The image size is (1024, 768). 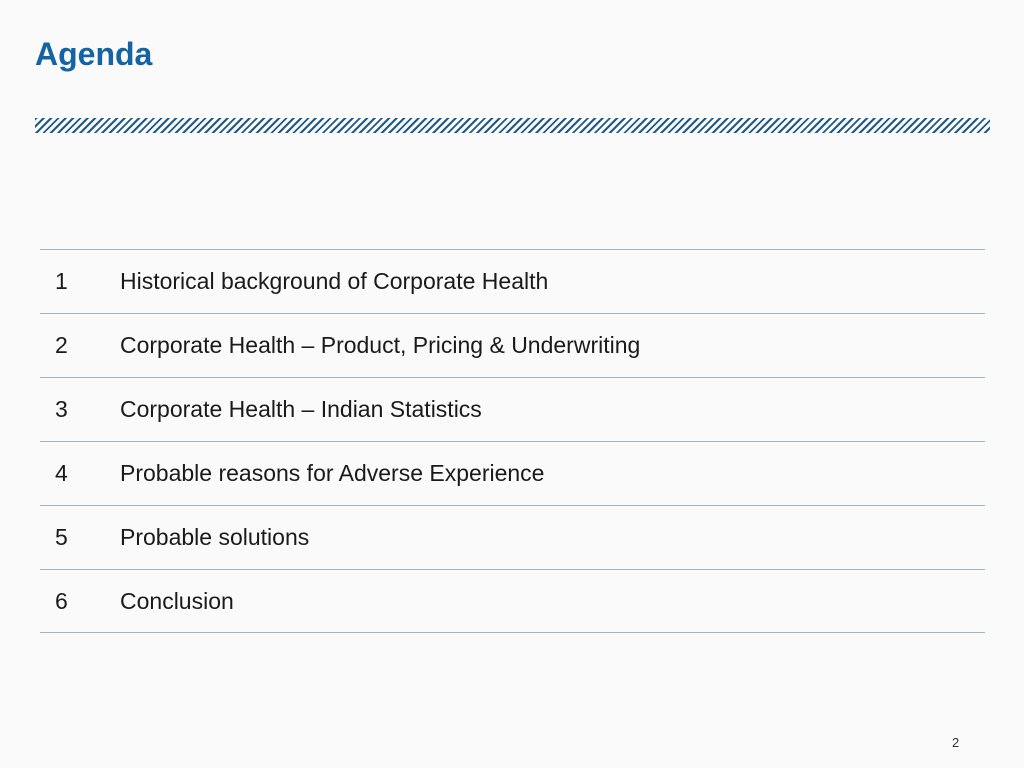 What do you see at coordinates (61, 537) in the screenshot?
I see `agenda-item-number: 5` at bounding box center [61, 537].